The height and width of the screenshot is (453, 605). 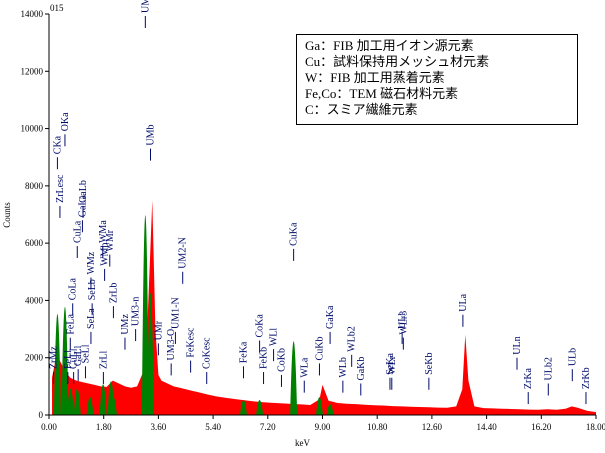 I want to click on marker-label-5: CuLl, so click(x=74, y=358).